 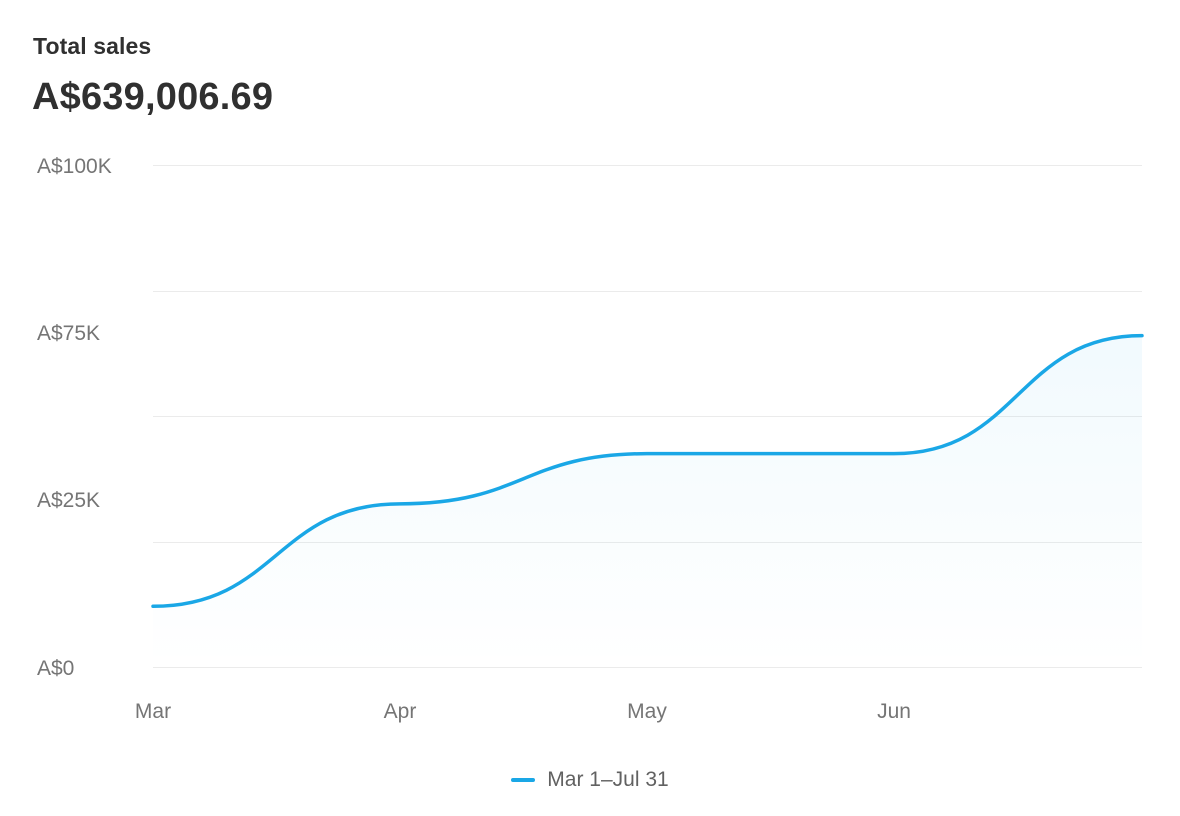 I want to click on chart-legend: Mar 1–Jul 31, so click(x=590, y=780).